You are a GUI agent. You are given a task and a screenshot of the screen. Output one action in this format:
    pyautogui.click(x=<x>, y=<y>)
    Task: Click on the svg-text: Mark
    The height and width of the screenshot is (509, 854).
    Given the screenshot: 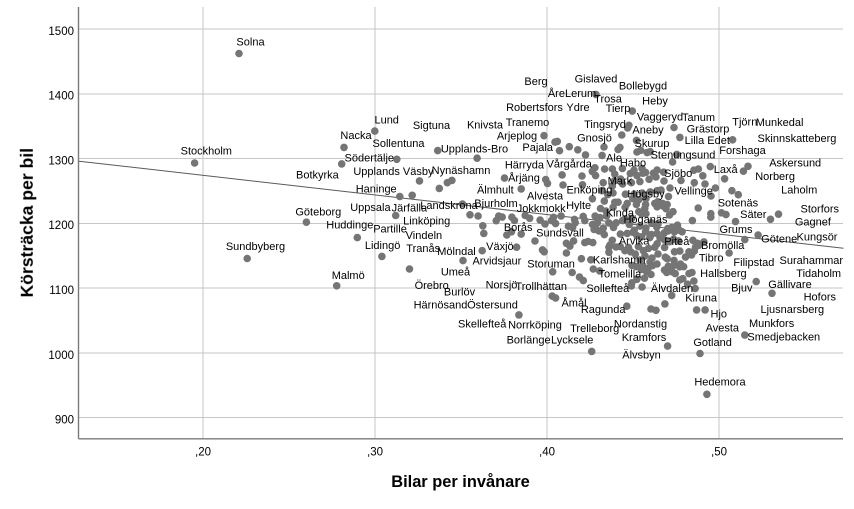 What is the action you would take?
    pyautogui.click(x=620, y=181)
    